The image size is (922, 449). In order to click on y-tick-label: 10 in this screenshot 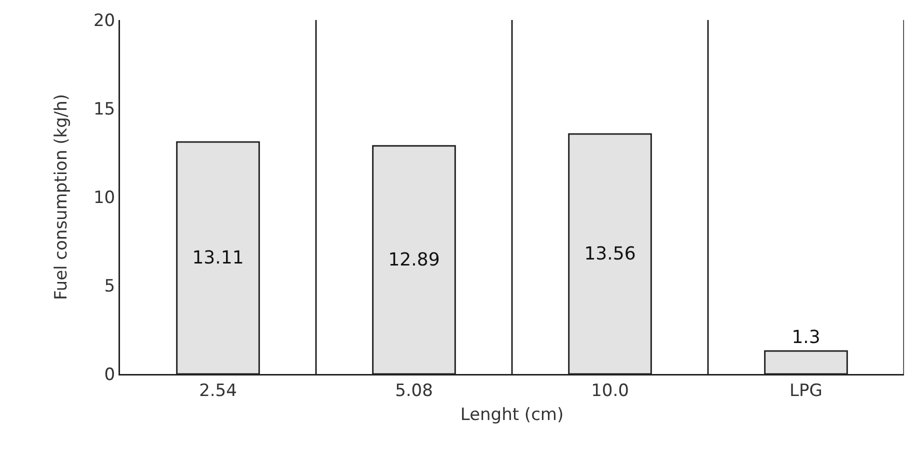, I will do `click(104, 198)`.